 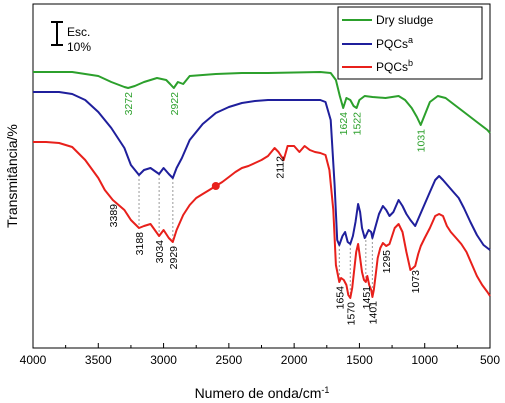 What do you see at coordinates (325, 390) in the screenshot?
I see `x-axis-label-sup: -1` at bounding box center [325, 390].